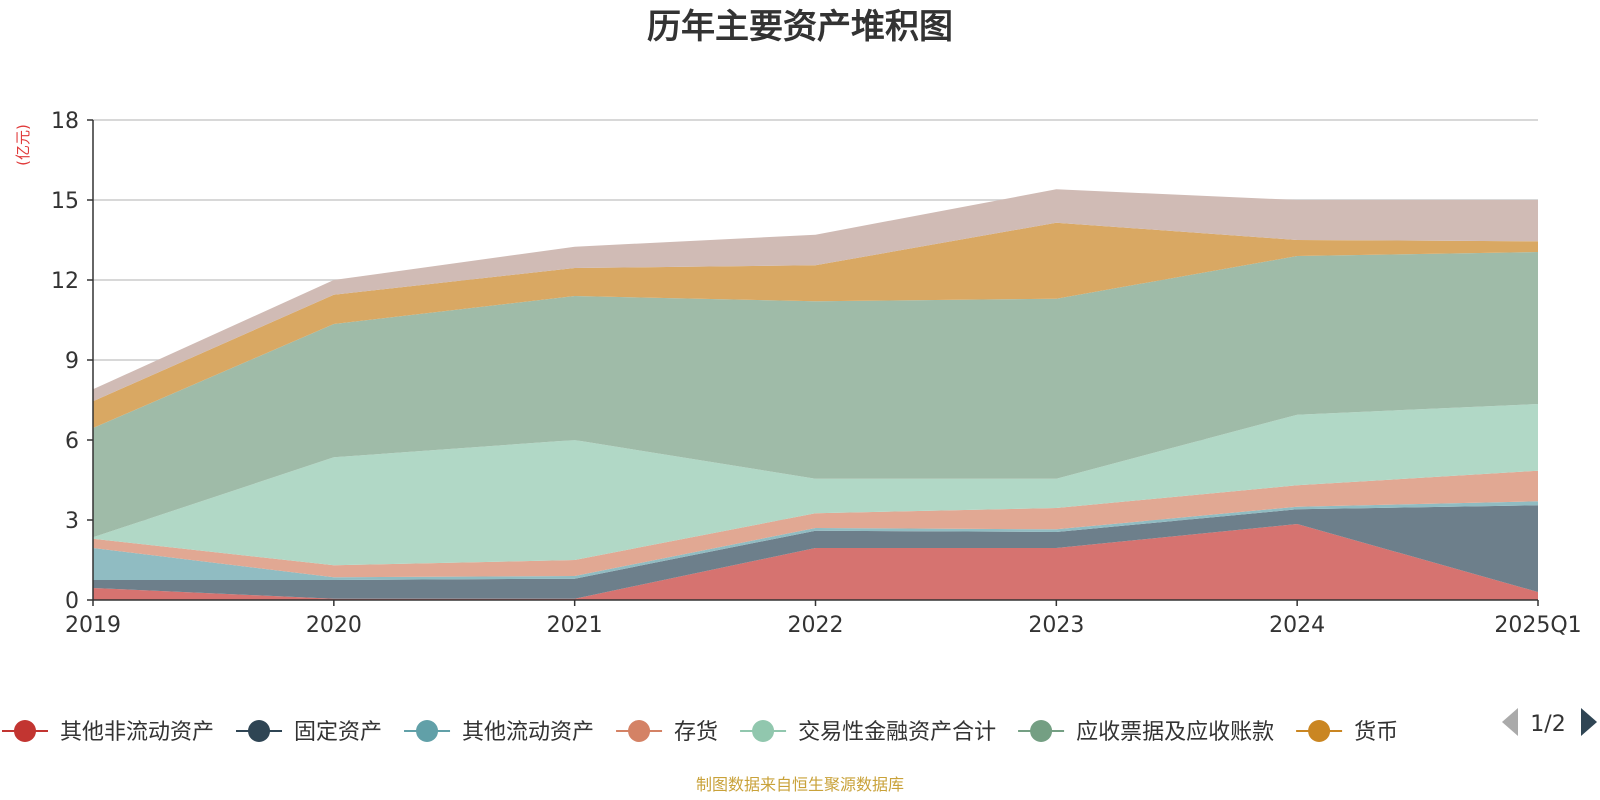  I want to click on legend-pager: 1/2, so click(1549, 722).